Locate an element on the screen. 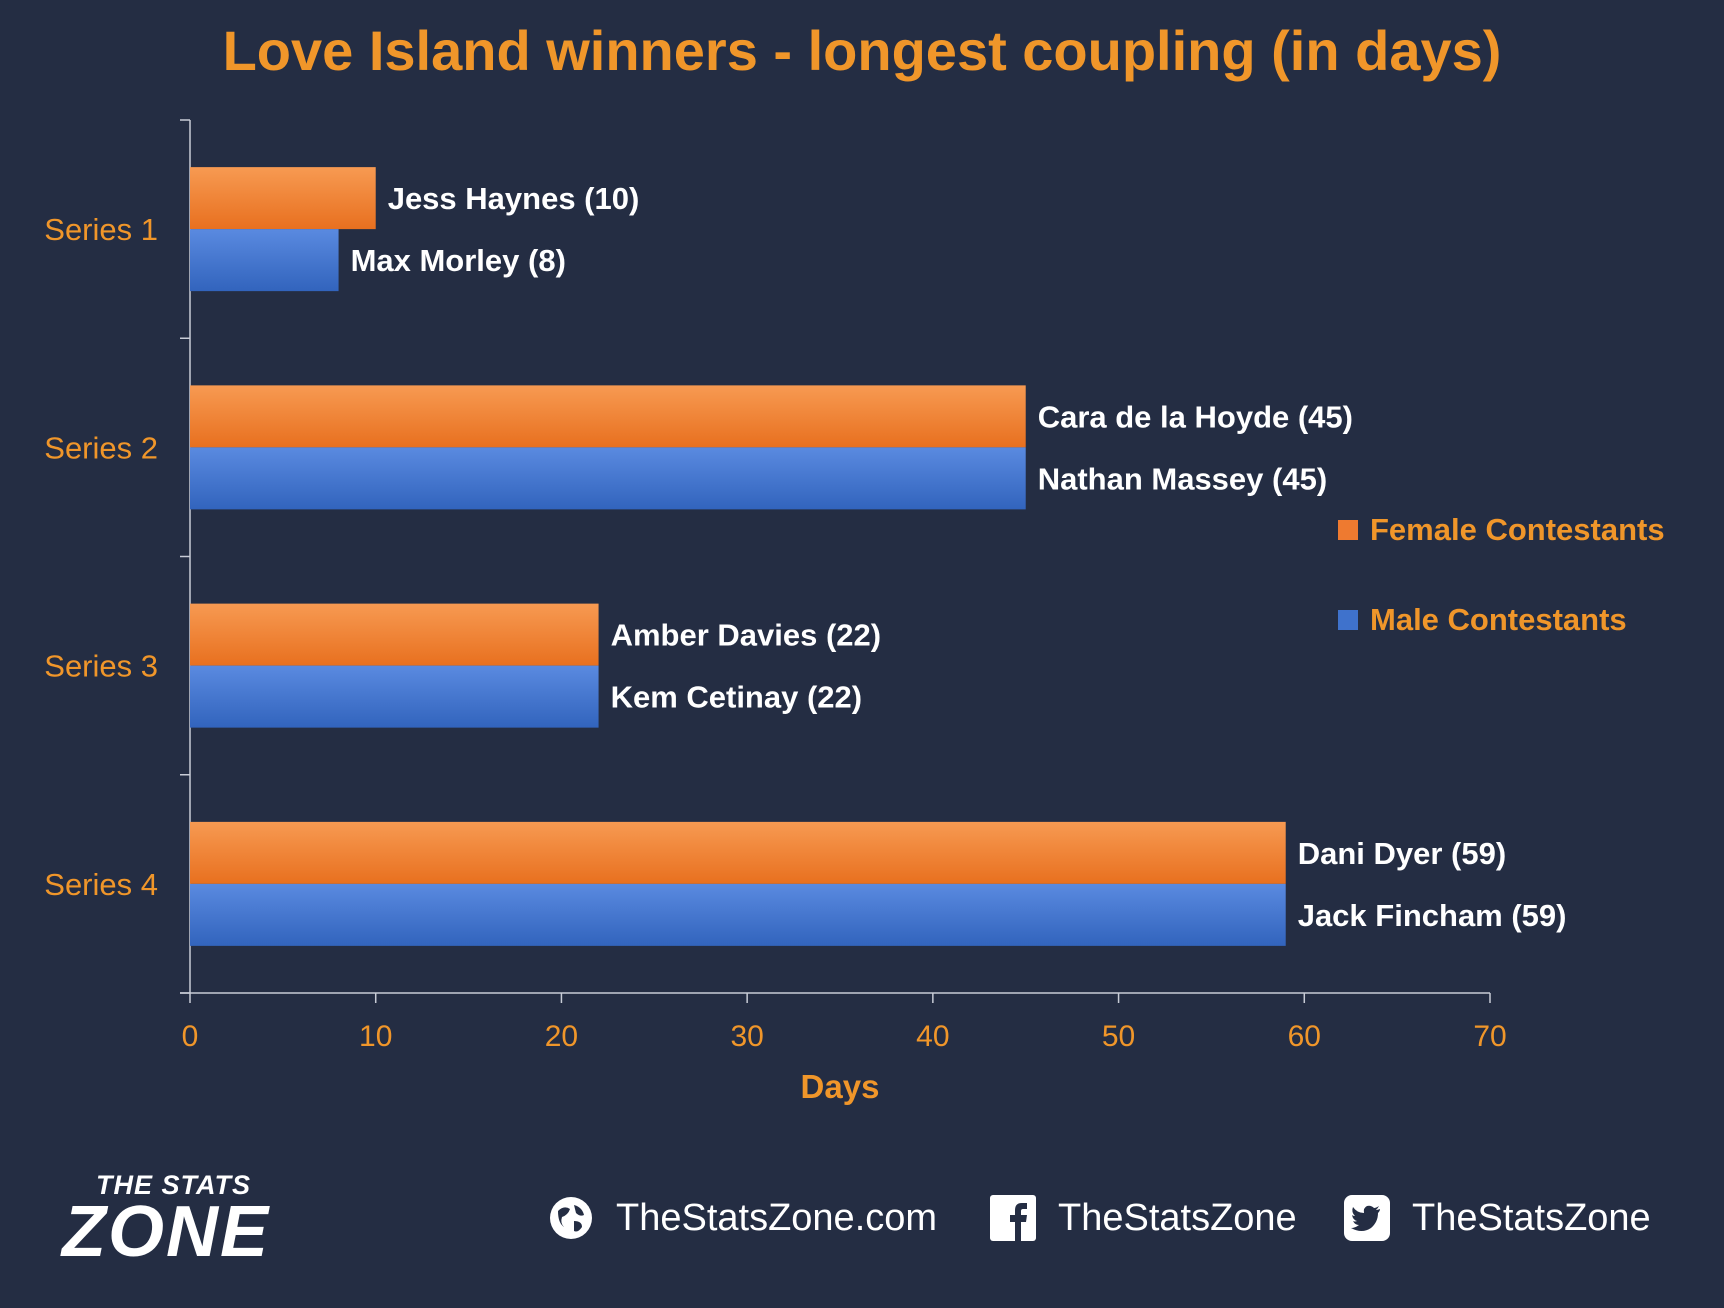 The image size is (1724, 1308). data-label: Amber Davies (22) is located at coordinates (746, 635).